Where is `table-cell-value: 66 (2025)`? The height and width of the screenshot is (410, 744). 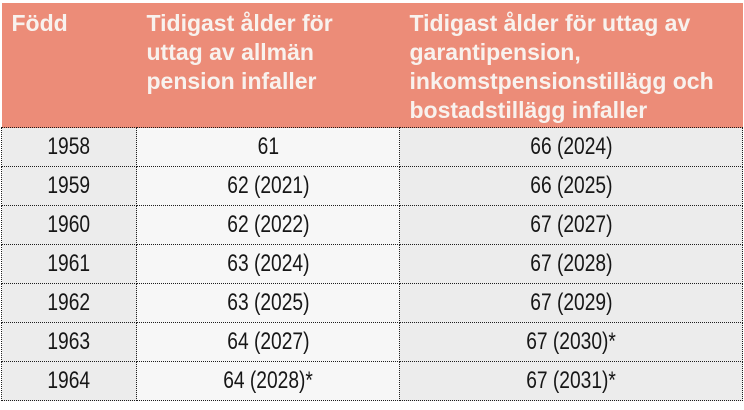
table-cell-value: 66 (2025) is located at coordinates (571, 185).